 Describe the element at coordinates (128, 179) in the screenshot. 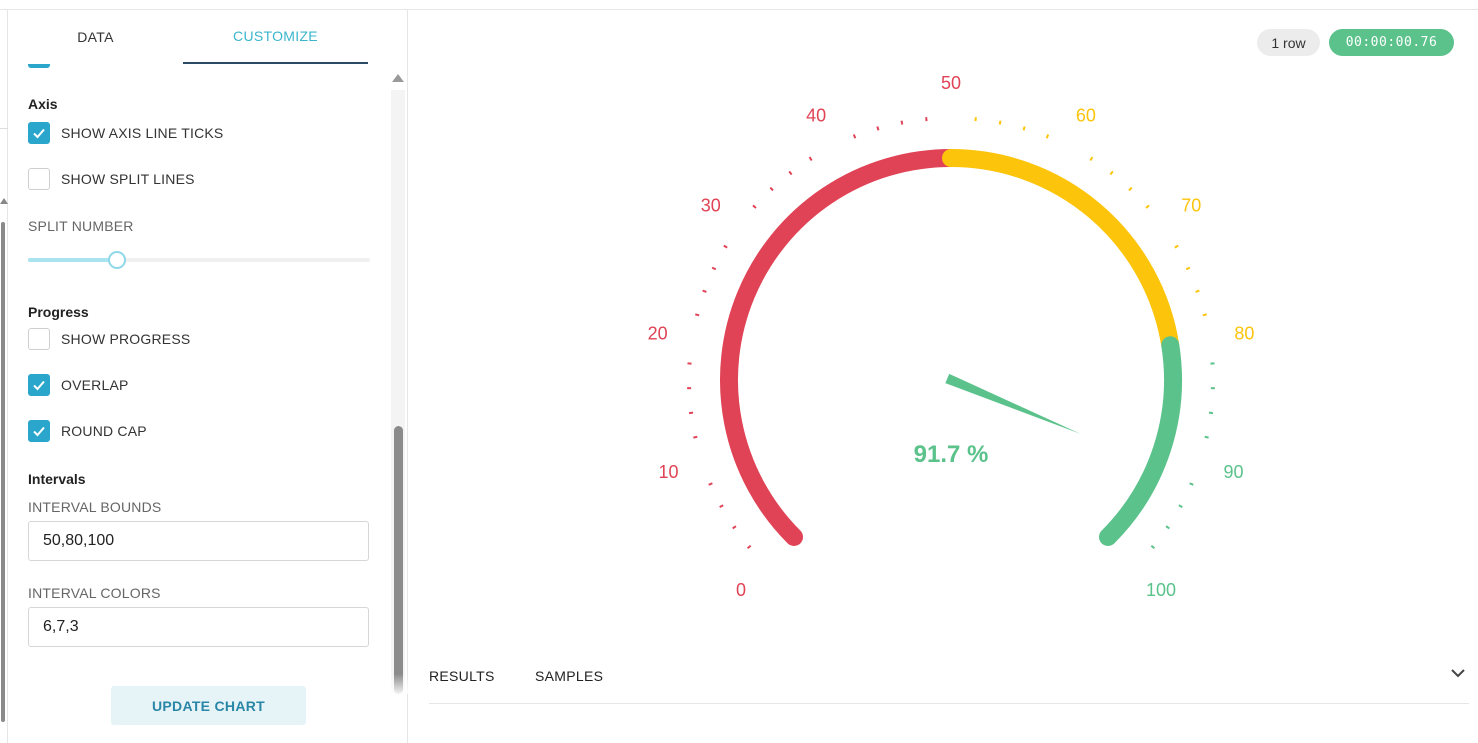

I see `show-split-lines-label: SHOW SPLIT LINES` at that location.